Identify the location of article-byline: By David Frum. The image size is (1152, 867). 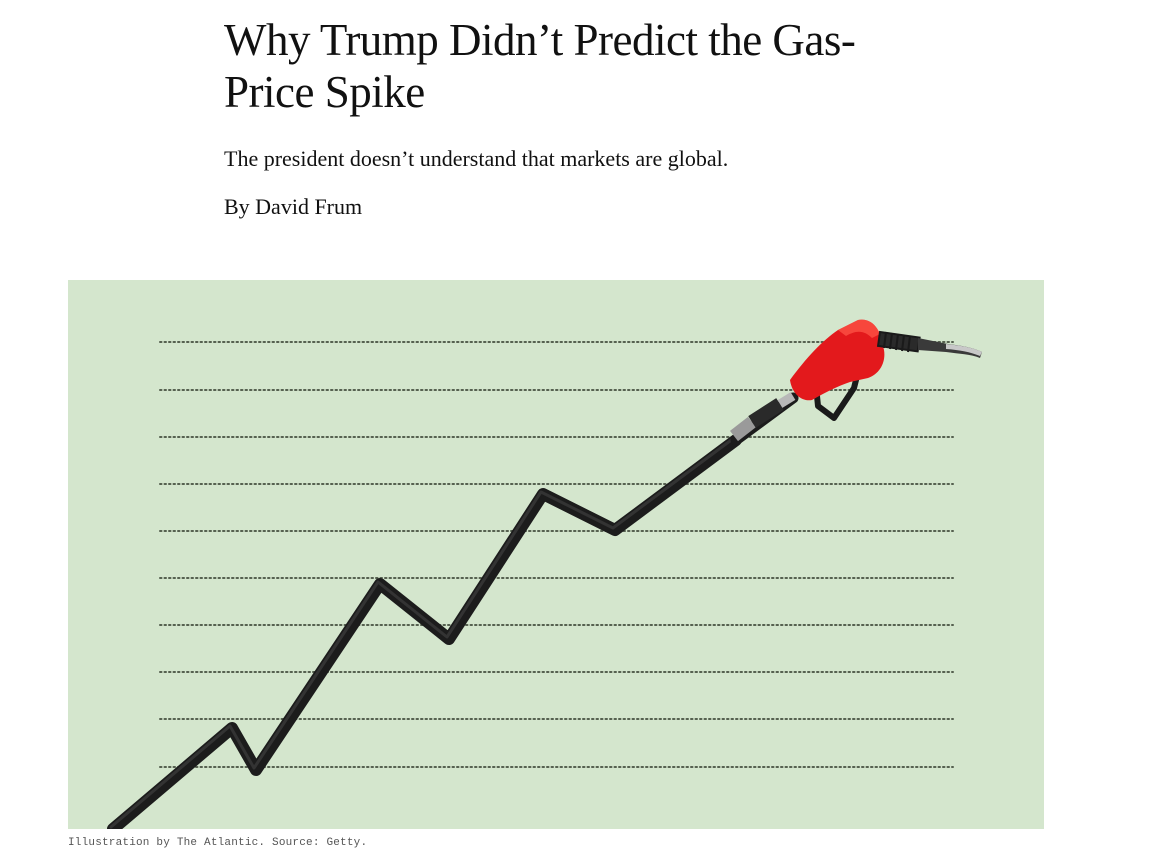
(293, 206).